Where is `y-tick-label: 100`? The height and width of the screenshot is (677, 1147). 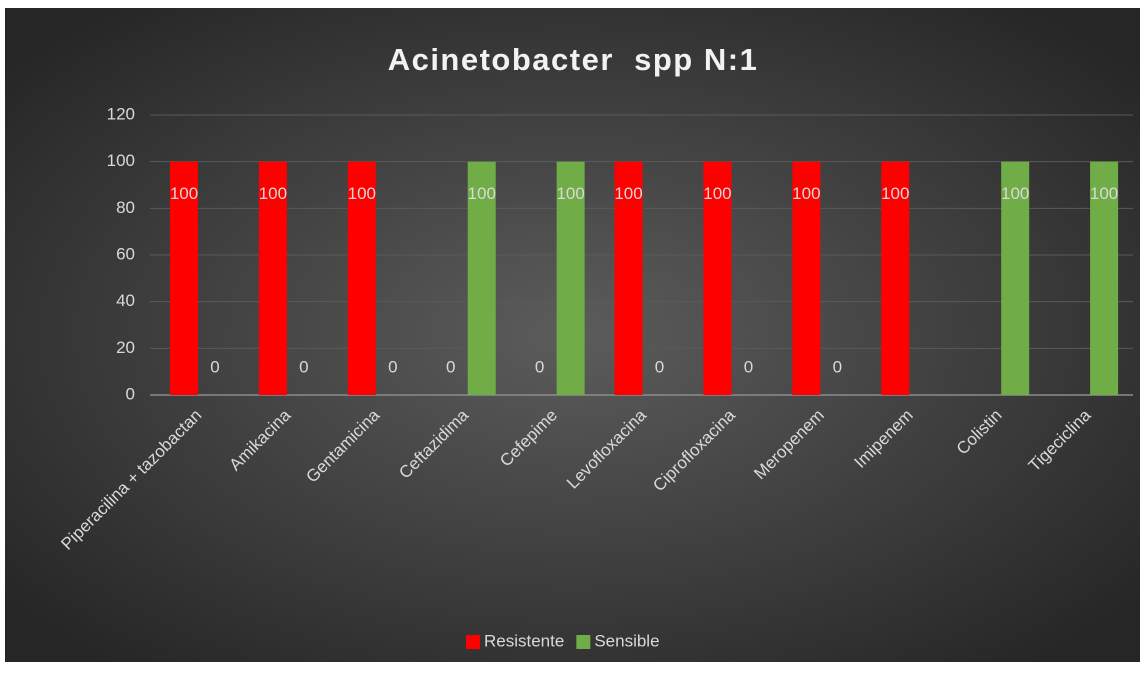
y-tick-label: 100 is located at coordinates (121, 160).